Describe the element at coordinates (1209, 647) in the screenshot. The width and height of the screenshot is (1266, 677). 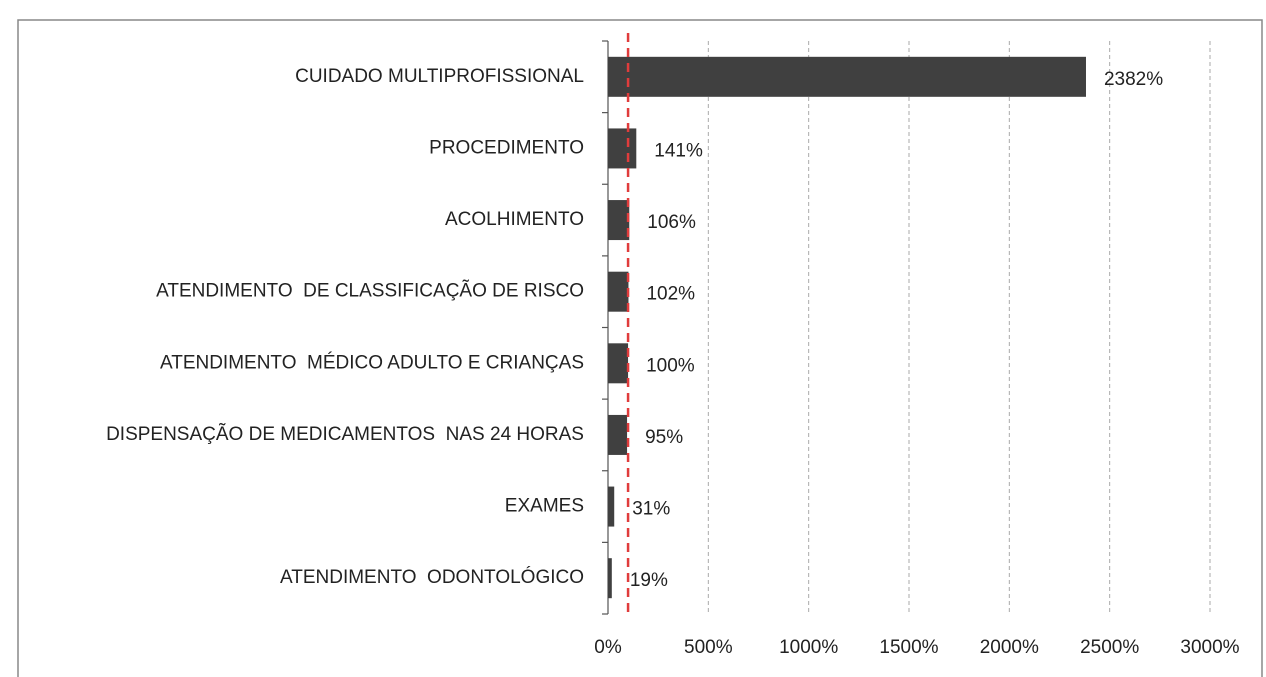
I see `x-tick-label: 3000%` at that location.